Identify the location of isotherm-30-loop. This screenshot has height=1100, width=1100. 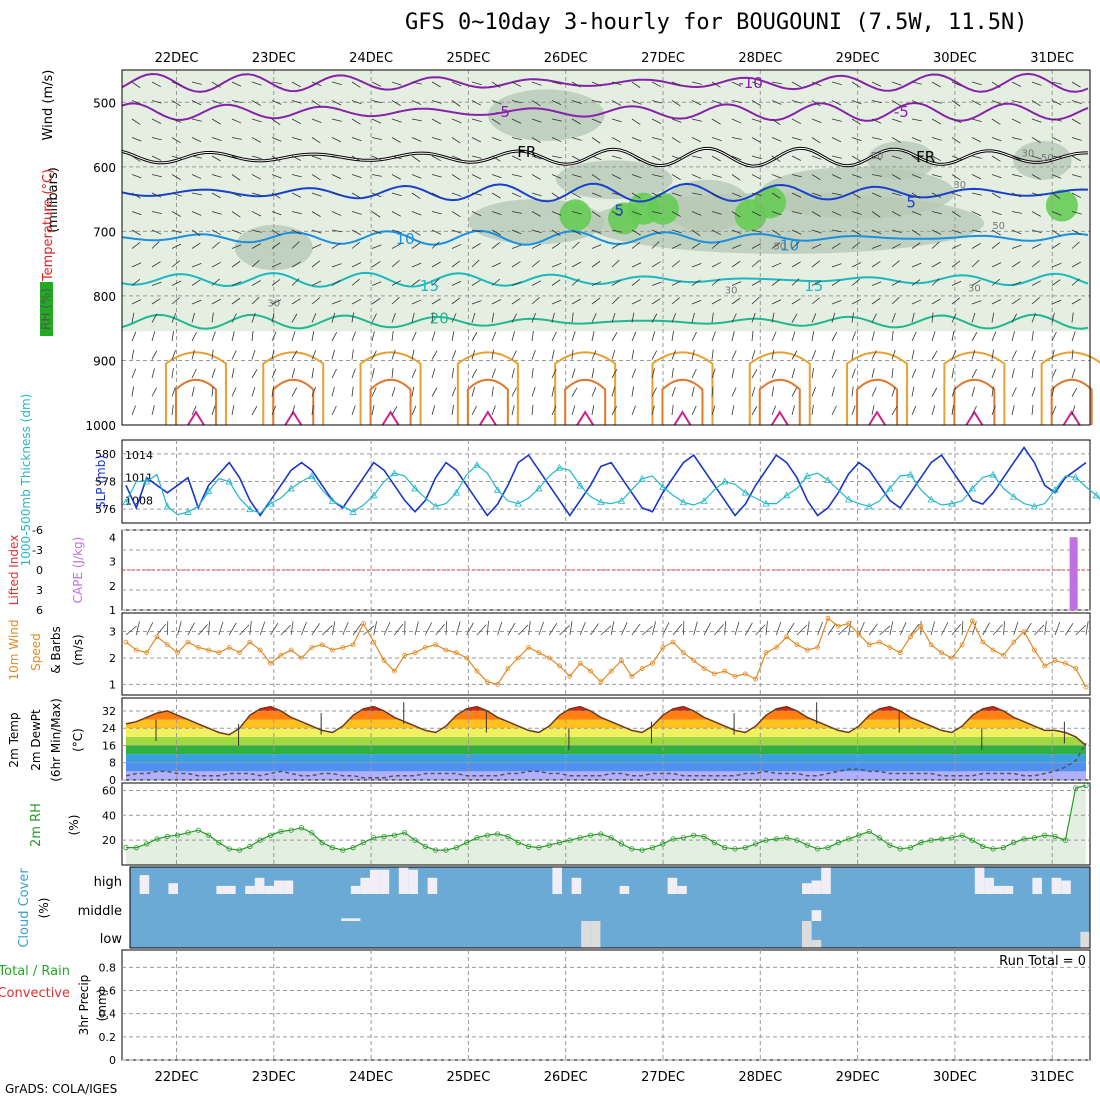
(585, 401).